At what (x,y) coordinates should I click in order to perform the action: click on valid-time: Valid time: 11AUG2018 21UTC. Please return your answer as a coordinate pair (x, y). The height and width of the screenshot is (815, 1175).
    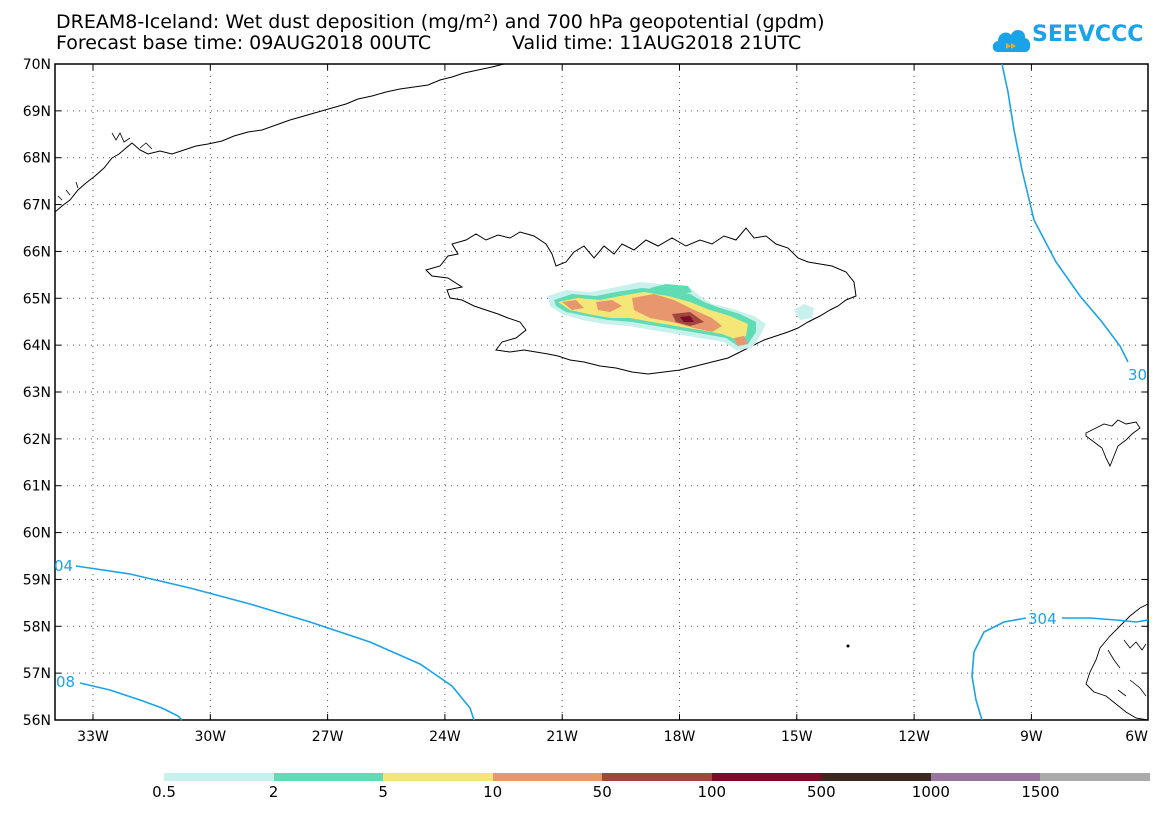
    Looking at the image, I should click on (657, 43).